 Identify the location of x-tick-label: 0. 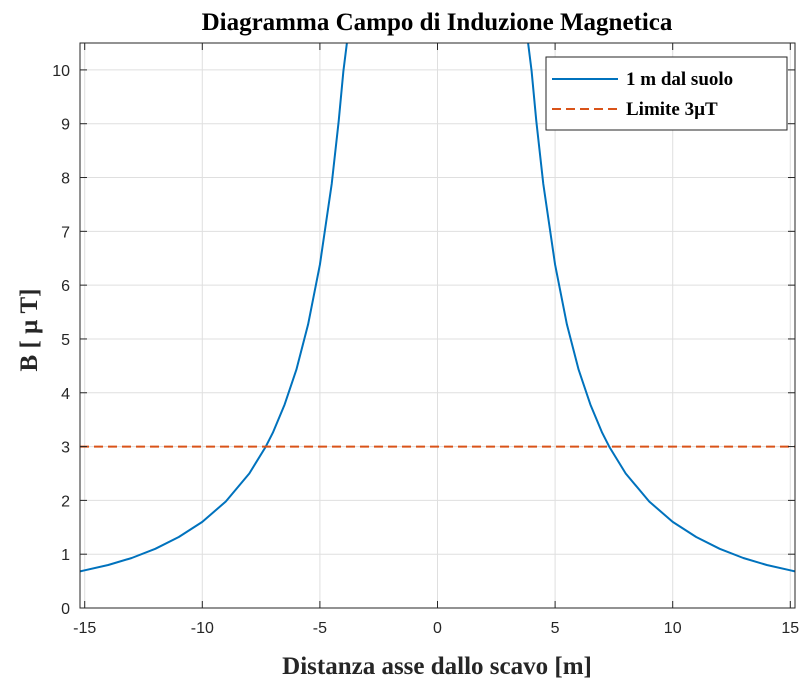
(437, 628).